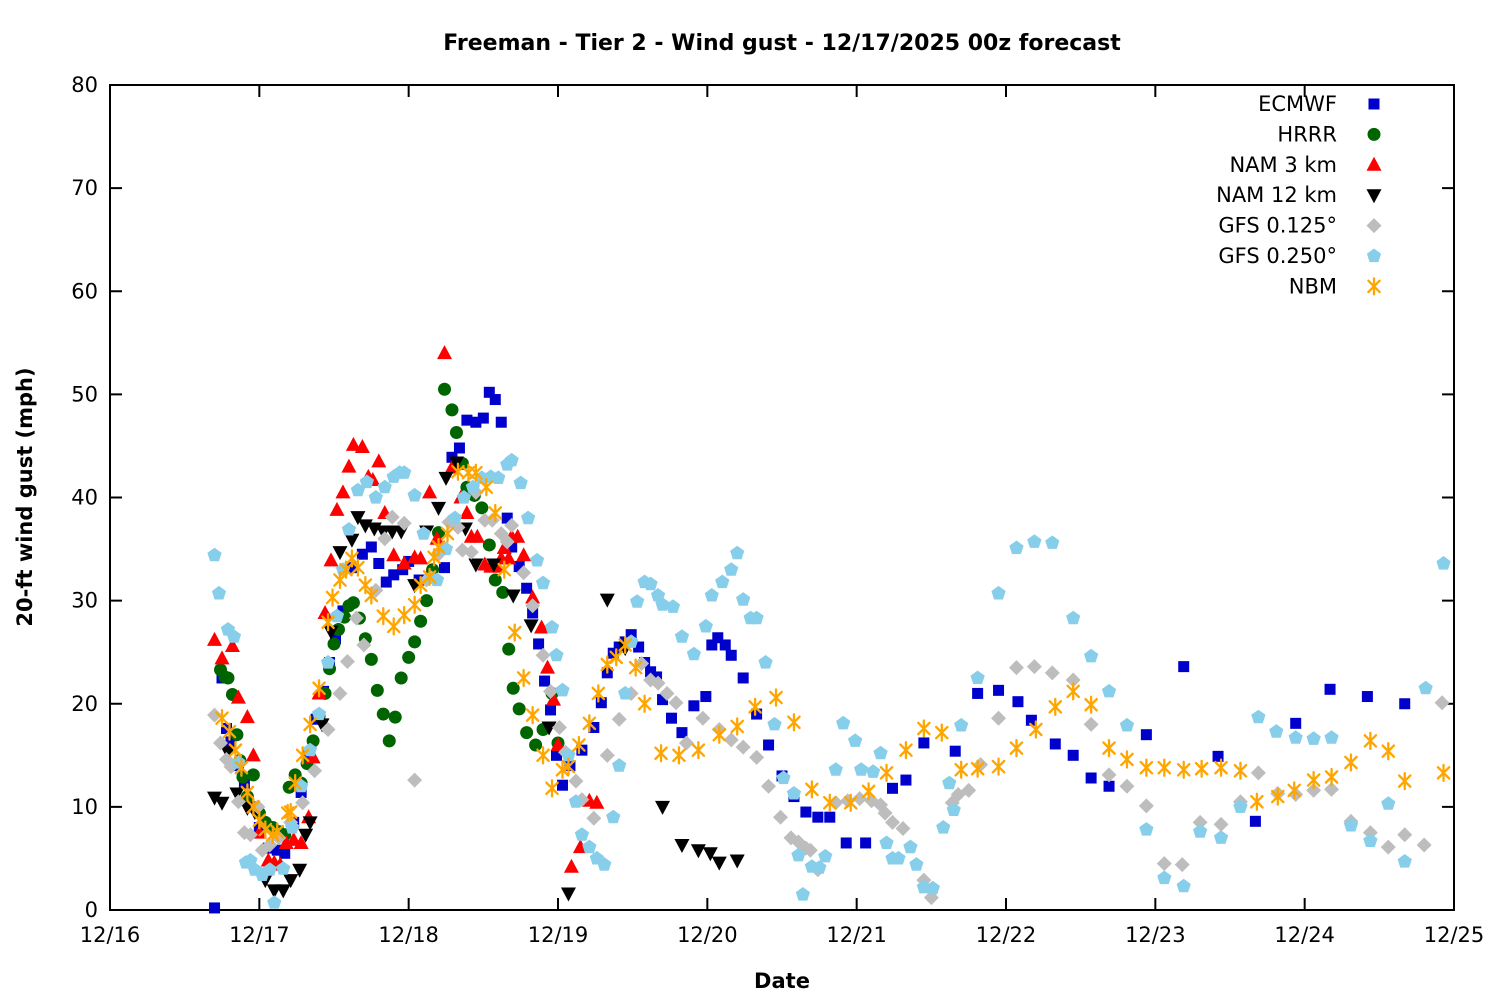 The image size is (1500, 1000). I want to click on x-tick-label-12-19: 12/19, so click(558, 935).